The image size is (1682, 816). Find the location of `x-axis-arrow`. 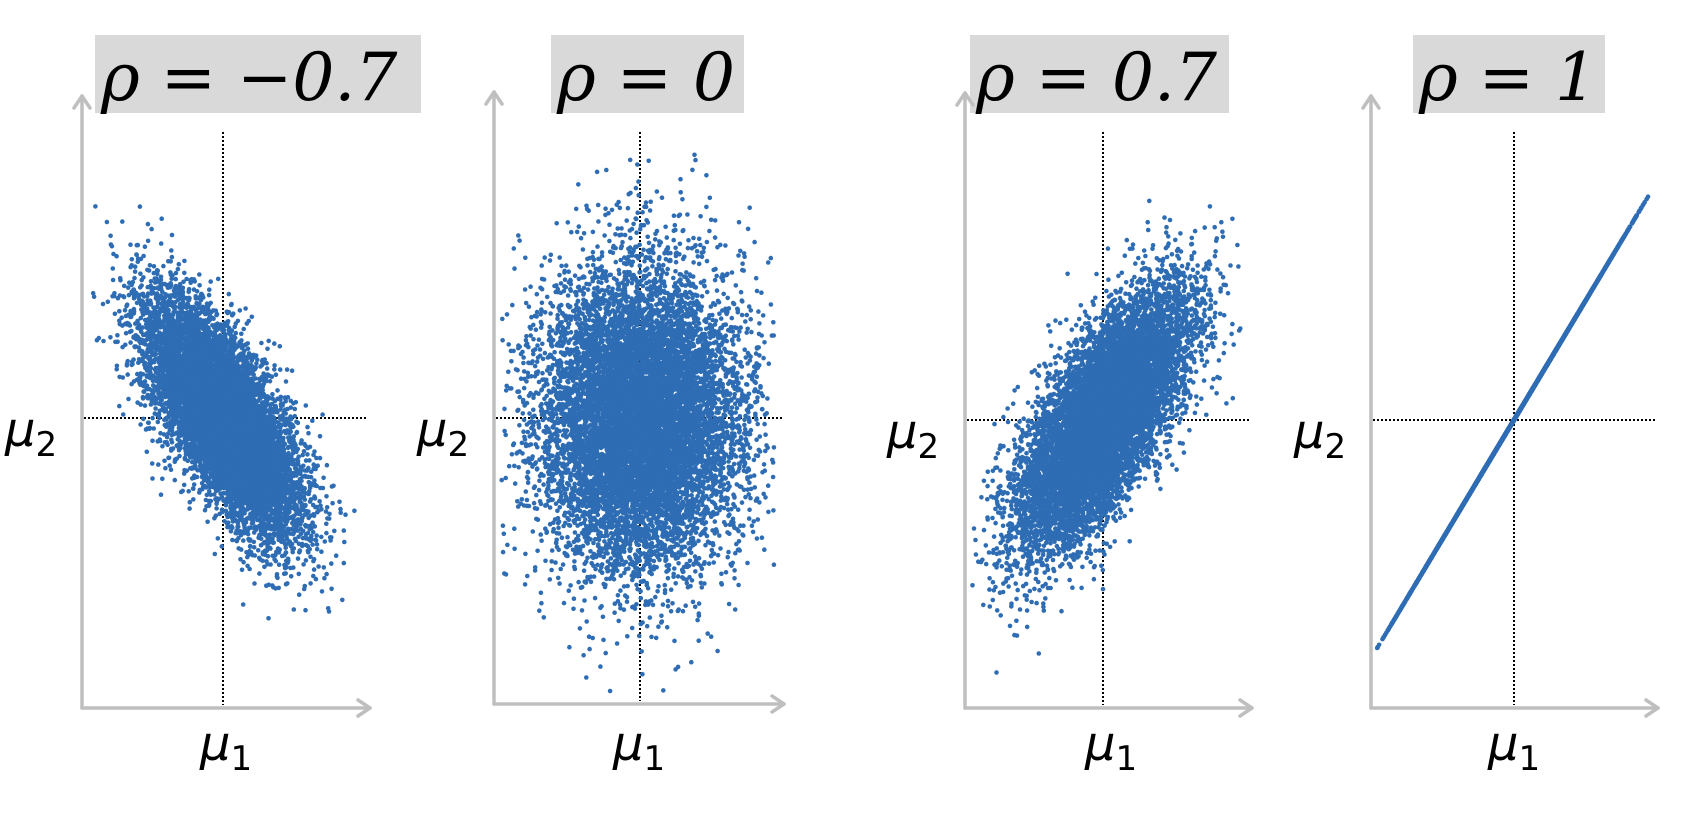

x-axis-arrow is located at coordinates (364, 708).